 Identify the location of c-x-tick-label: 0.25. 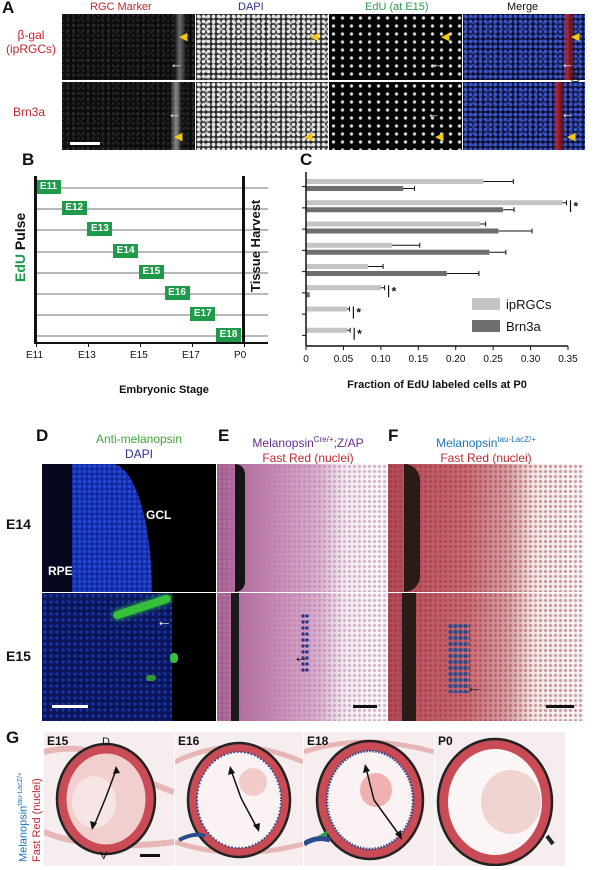
(493, 359).